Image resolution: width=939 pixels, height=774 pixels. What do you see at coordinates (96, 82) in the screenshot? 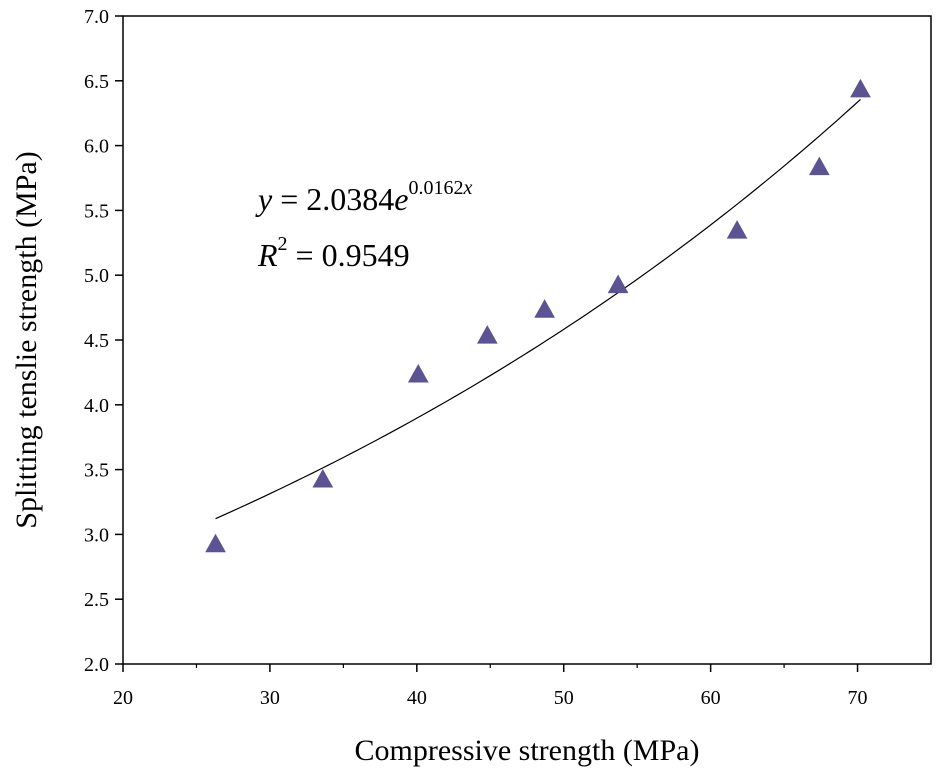
I see `y-tick-label: 6.5` at bounding box center [96, 82].